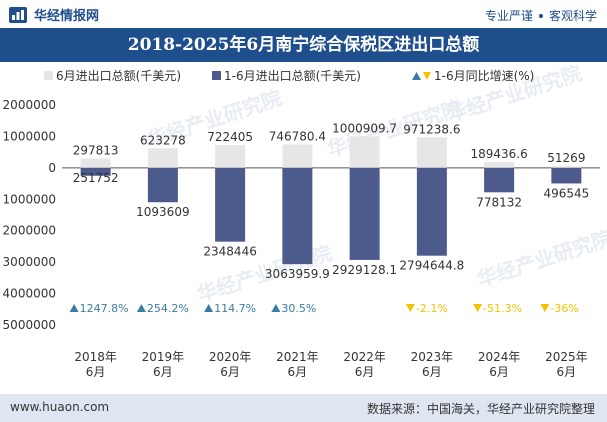 This screenshot has height=422, width=607. Describe the element at coordinates (168, 308) in the screenshot. I see `growth-label: 254.2%` at that location.